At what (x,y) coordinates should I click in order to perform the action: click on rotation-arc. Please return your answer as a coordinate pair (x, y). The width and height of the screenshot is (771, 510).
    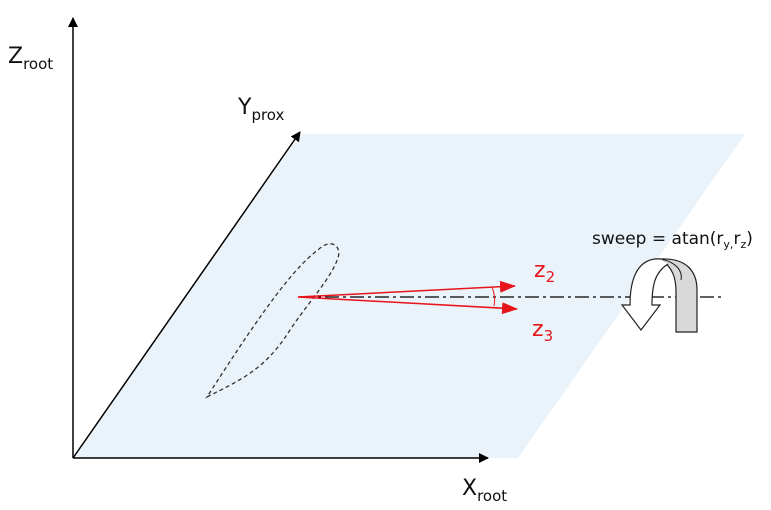
    Looking at the image, I should click on (493, 296).